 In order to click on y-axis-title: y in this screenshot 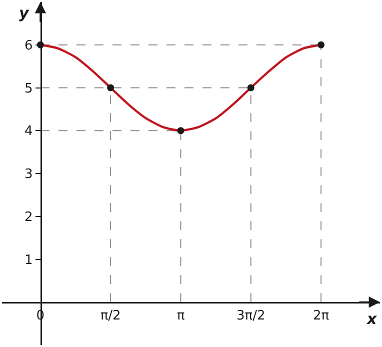, I will do `click(24, 13)`.